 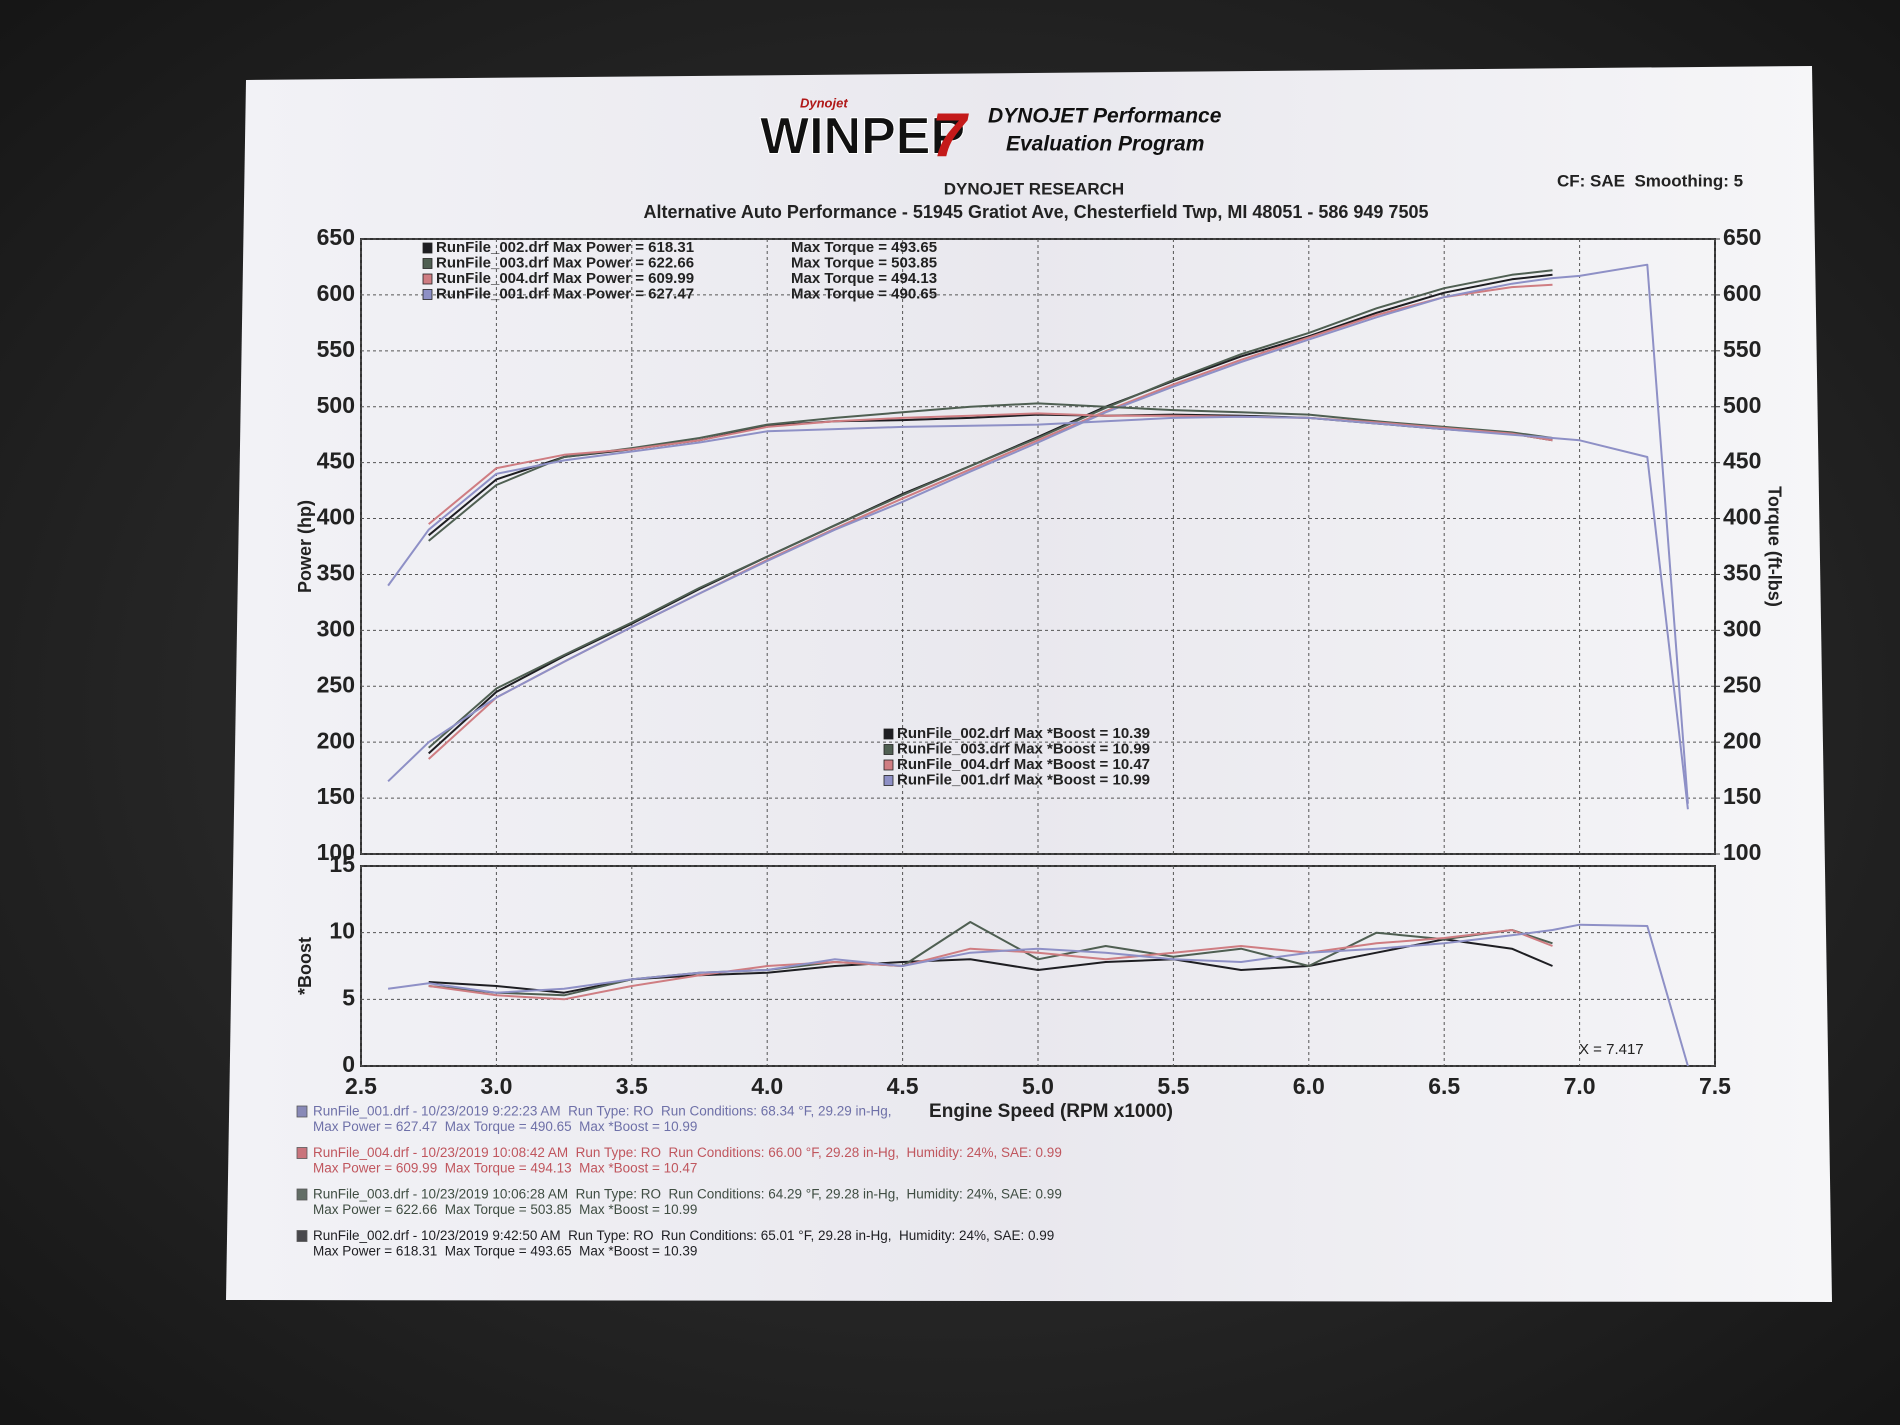 I want to click on y2-axis-title: Torque (ft-lbs), so click(x=1774, y=546).